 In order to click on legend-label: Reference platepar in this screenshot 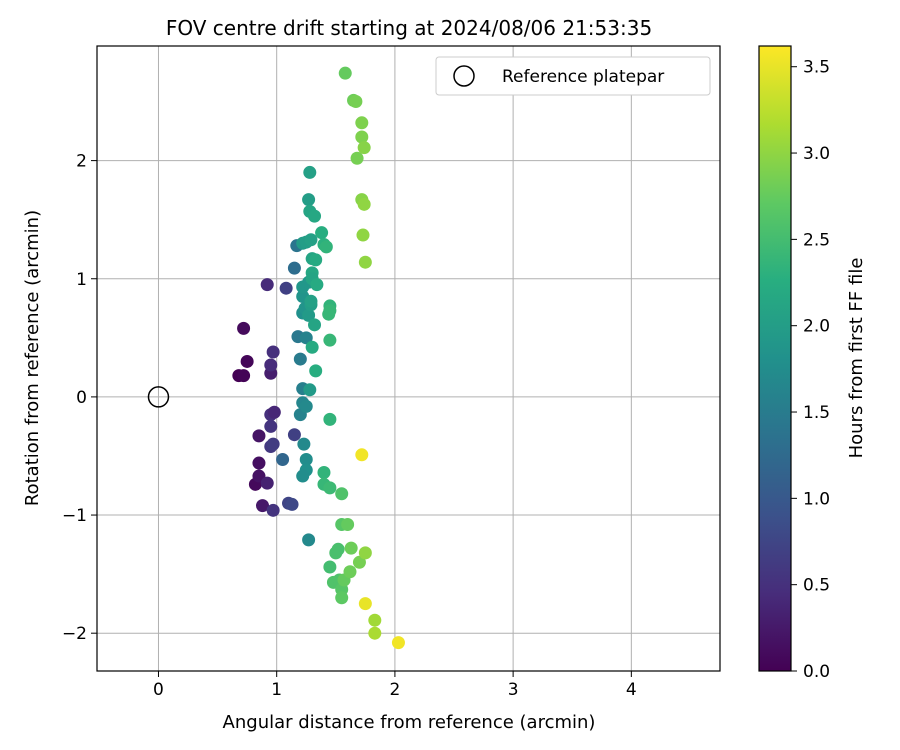, I will do `click(583, 77)`.